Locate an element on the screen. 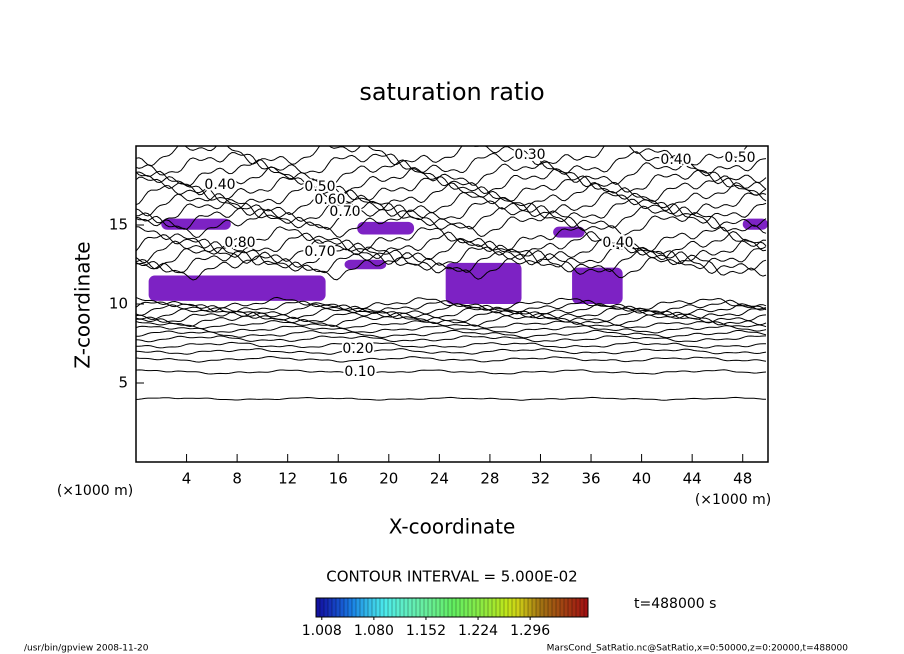  x-tick-label: 4 is located at coordinates (187, 479).